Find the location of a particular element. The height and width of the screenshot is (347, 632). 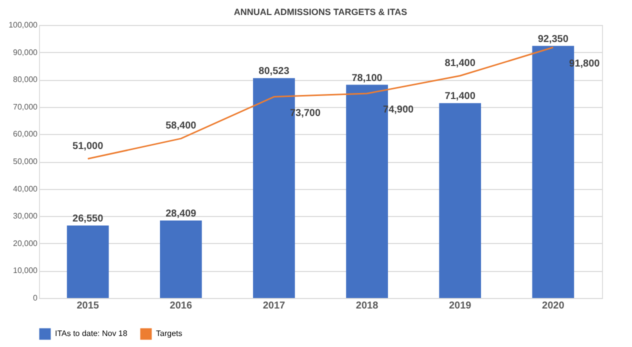

x-tick-label: 2020 is located at coordinates (553, 306).